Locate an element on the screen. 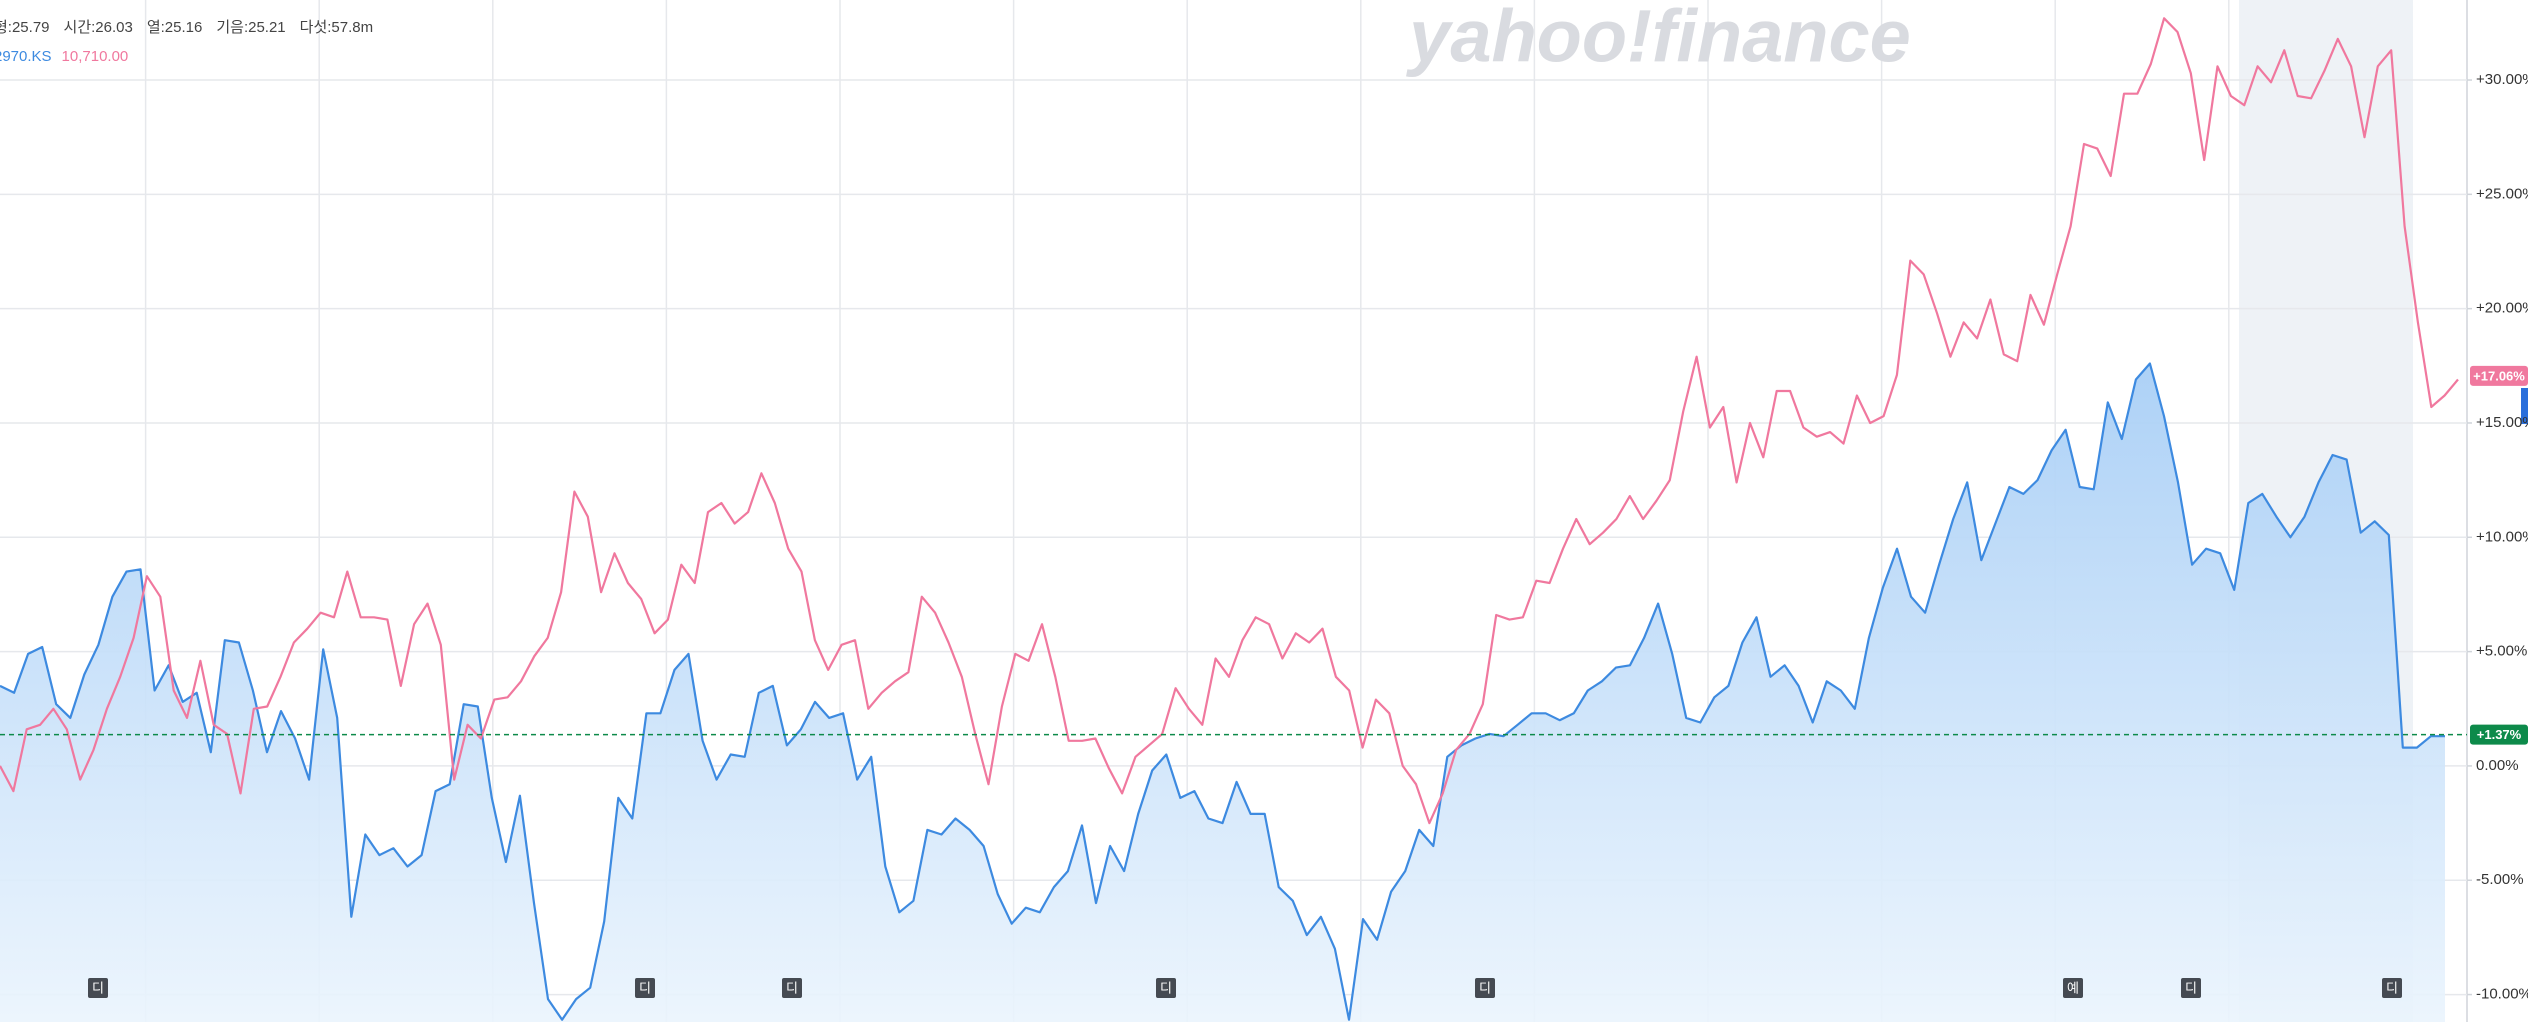 The height and width of the screenshot is (1022, 2528). event-marker-label: 예 is located at coordinates (2073, 987).